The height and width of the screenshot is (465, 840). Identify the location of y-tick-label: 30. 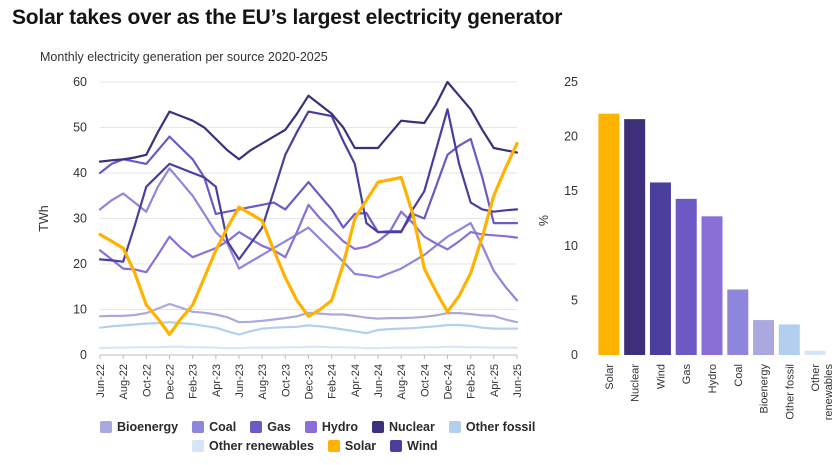
(80, 219).